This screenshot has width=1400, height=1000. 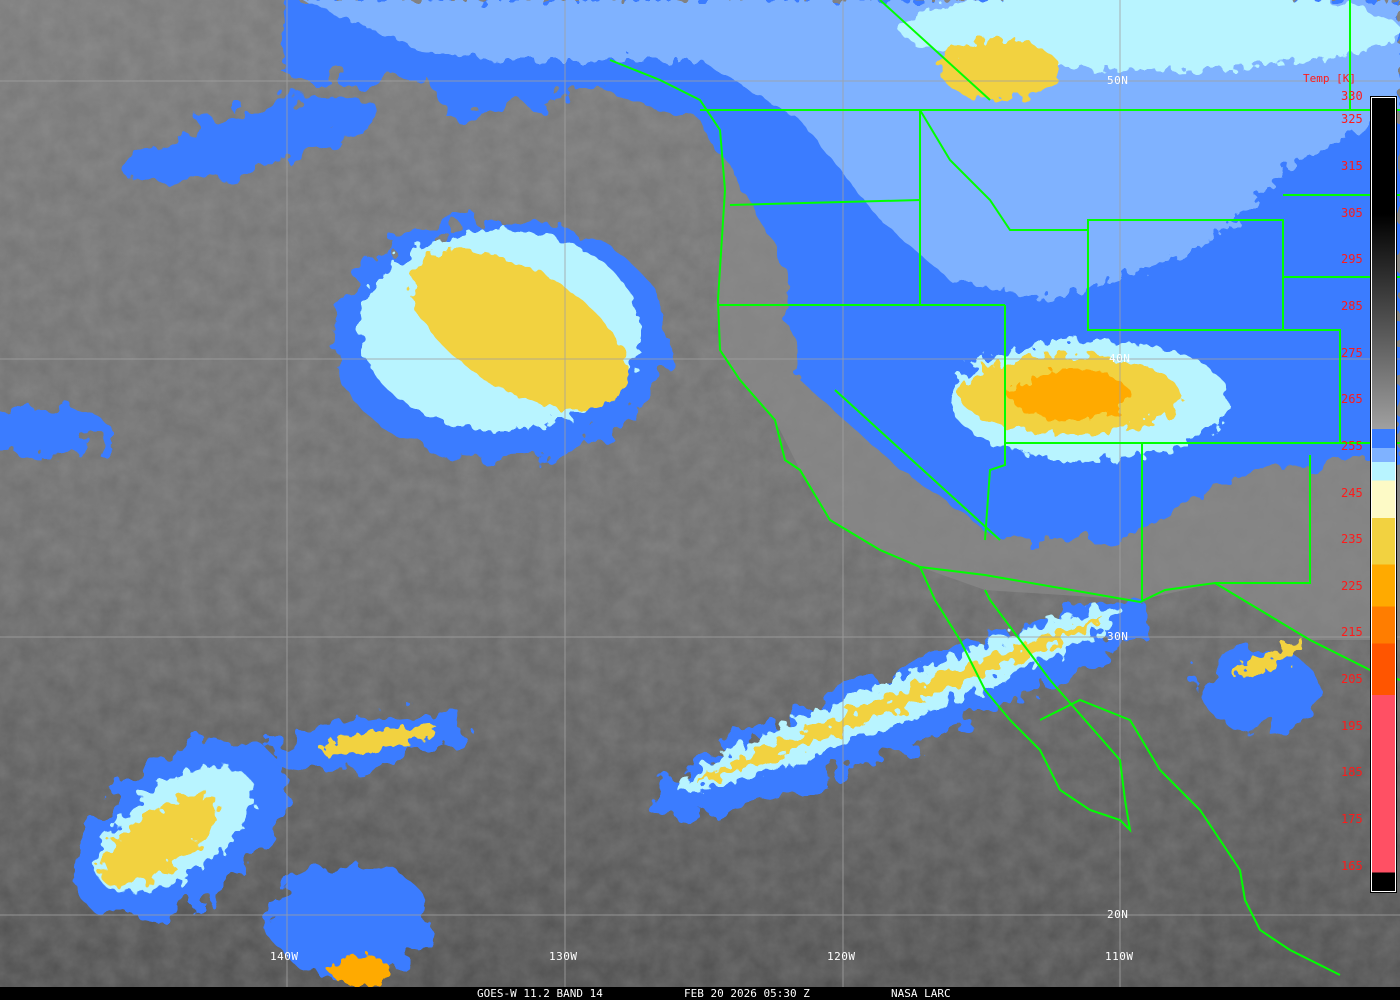 What do you see at coordinates (1352, 212) in the screenshot?
I see `colorbar-tick-label: 305` at bounding box center [1352, 212].